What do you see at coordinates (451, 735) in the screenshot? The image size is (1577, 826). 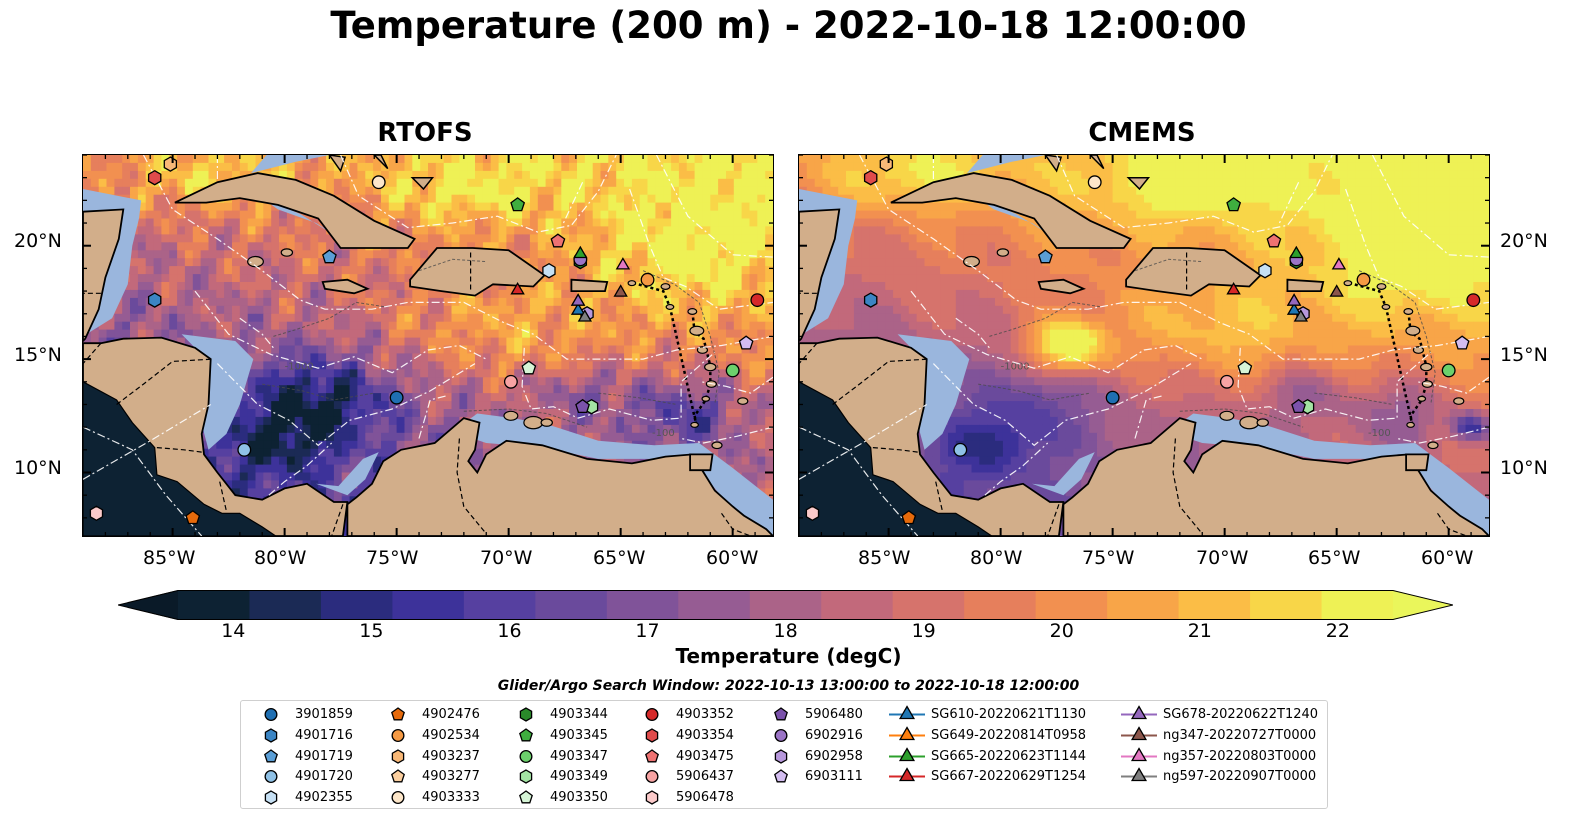 I see `legend-item-label: 4902534` at bounding box center [451, 735].